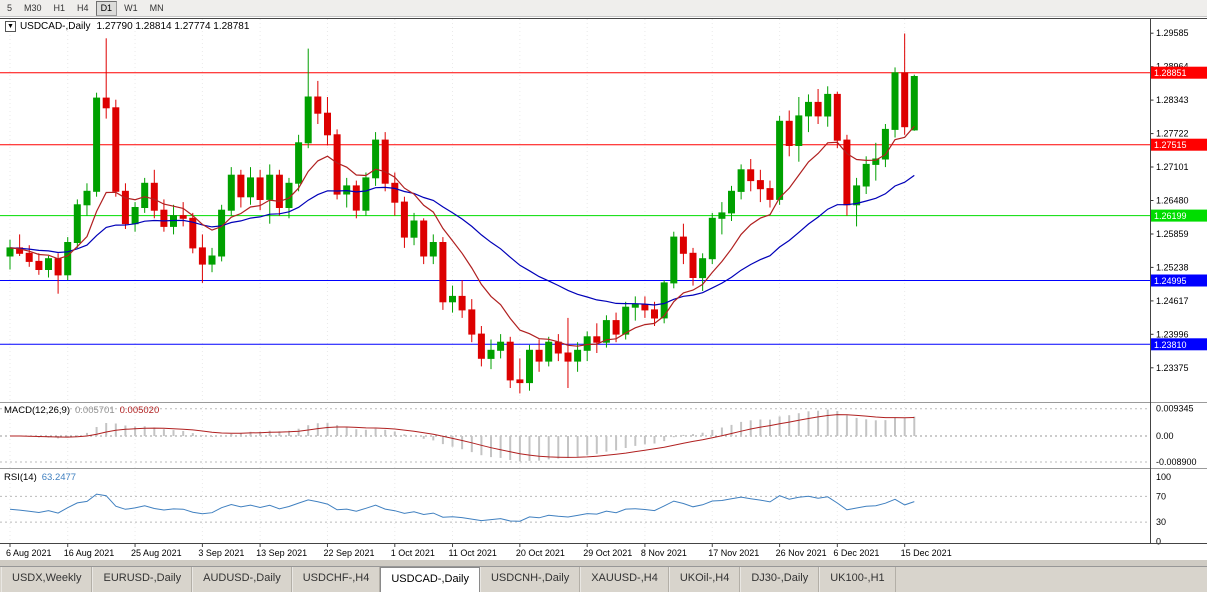 The image size is (1207, 592). Describe the element at coordinates (413, 553) in the screenshot. I see `date-label: 1 Oct 2021` at that location.